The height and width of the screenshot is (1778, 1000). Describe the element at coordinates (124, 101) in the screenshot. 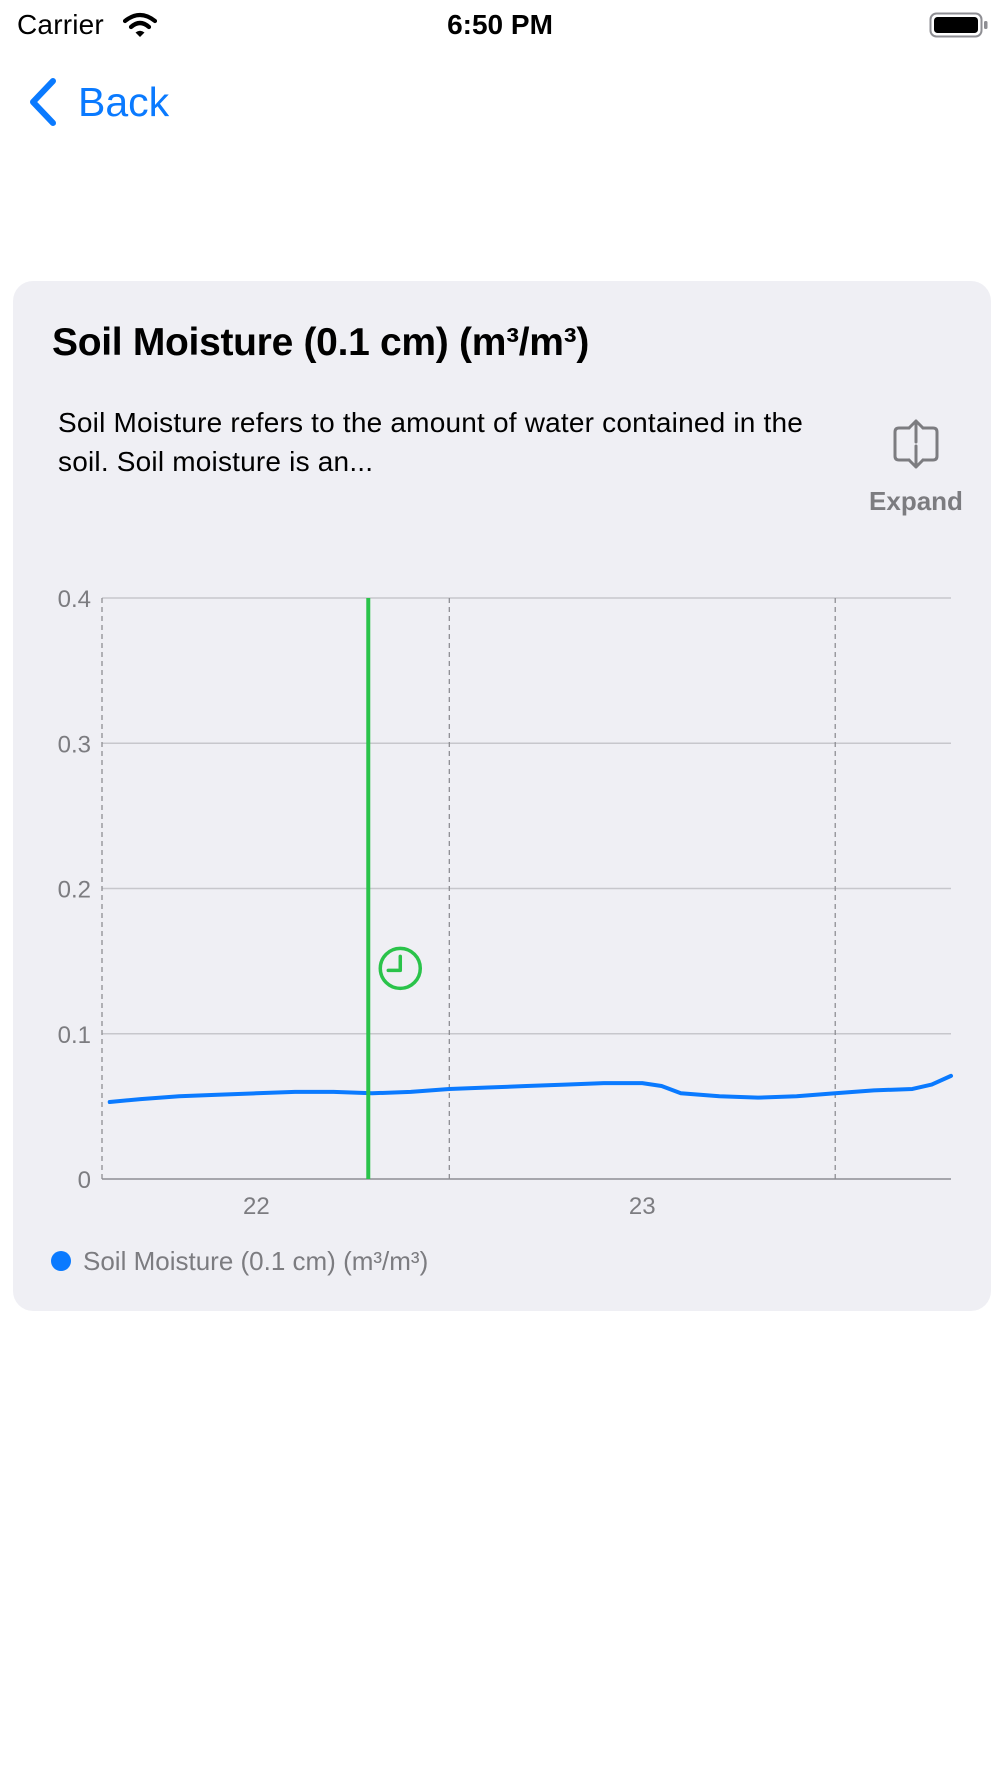

I see `back-label: Back` at that location.